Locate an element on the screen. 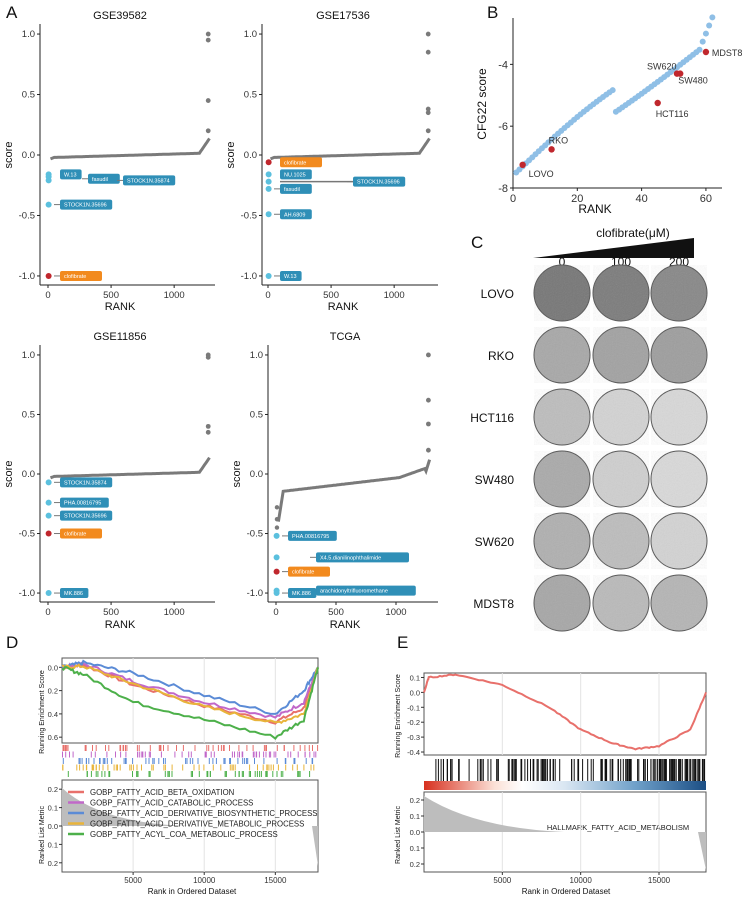 The height and width of the screenshot is (898, 744). panel-label-a: A is located at coordinates (12, 12).